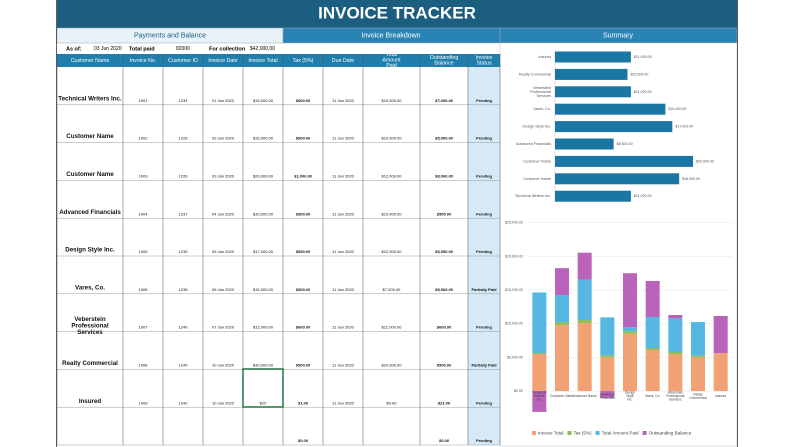 The width and height of the screenshot is (794, 447). I want to click on column-header: Total Amount Paid, so click(391, 60).